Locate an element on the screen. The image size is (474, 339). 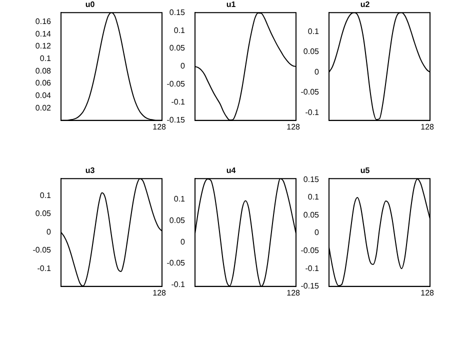
y-tick-label: 0.08 is located at coordinates (43, 71).